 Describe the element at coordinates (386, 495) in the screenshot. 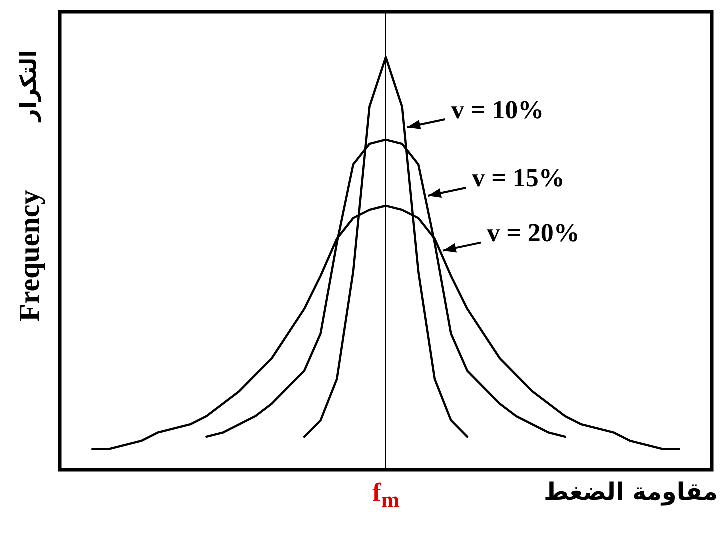

I see `text: f$_{m}$` at that location.